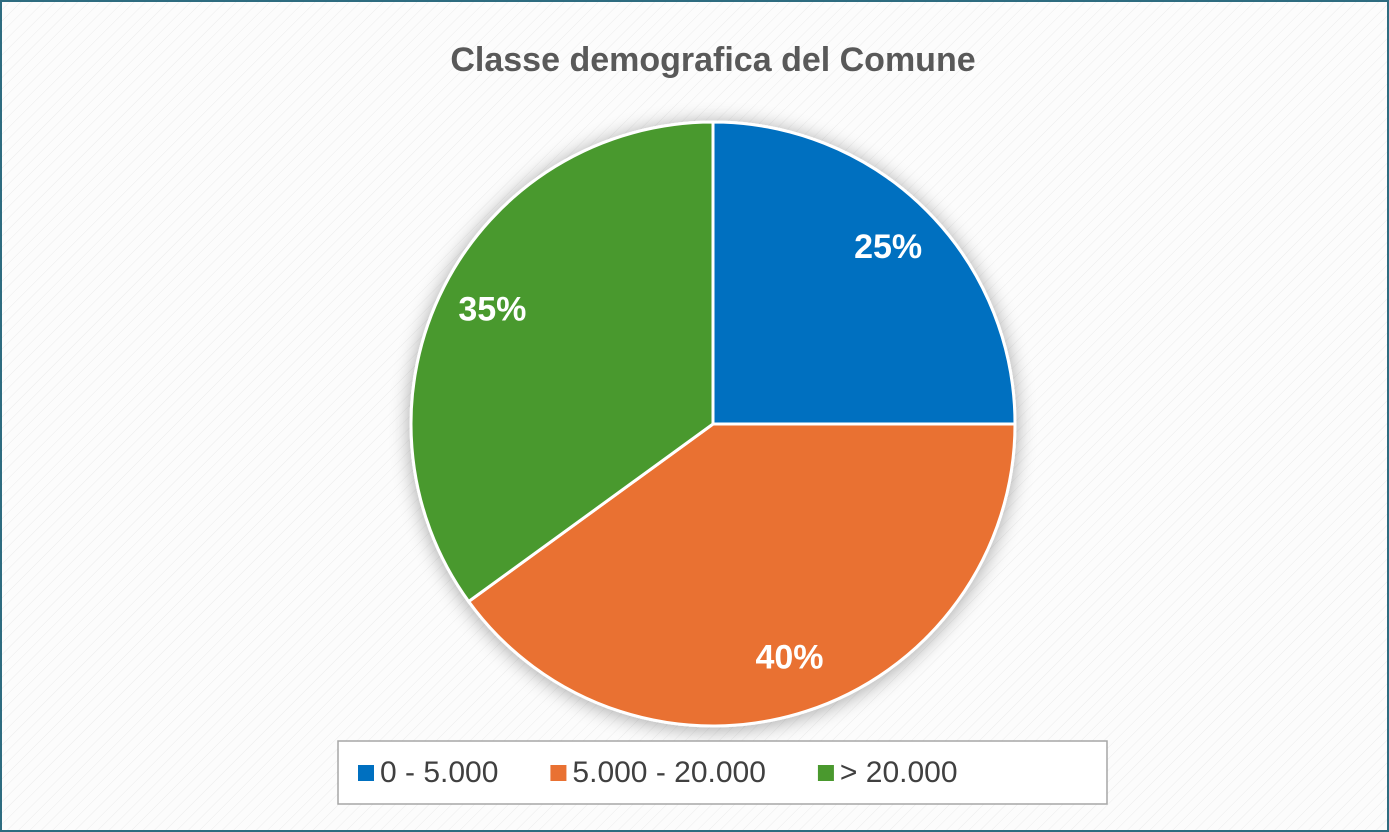 Image resolution: width=1389 pixels, height=832 pixels. I want to click on chart-title: Classe demografica del Comune, so click(712, 60).